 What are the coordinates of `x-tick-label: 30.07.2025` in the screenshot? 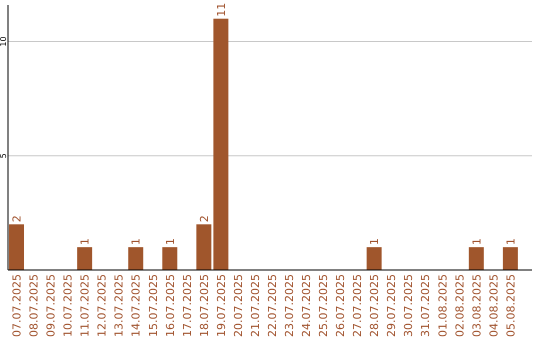 It's located at (409, 305).